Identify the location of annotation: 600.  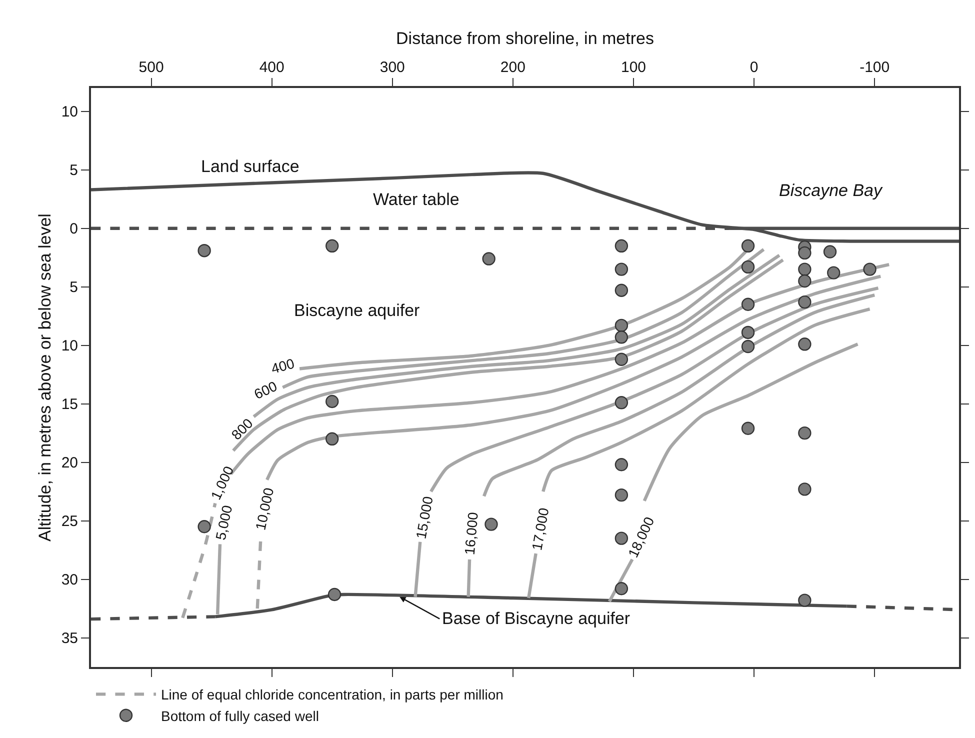
(266, 390).